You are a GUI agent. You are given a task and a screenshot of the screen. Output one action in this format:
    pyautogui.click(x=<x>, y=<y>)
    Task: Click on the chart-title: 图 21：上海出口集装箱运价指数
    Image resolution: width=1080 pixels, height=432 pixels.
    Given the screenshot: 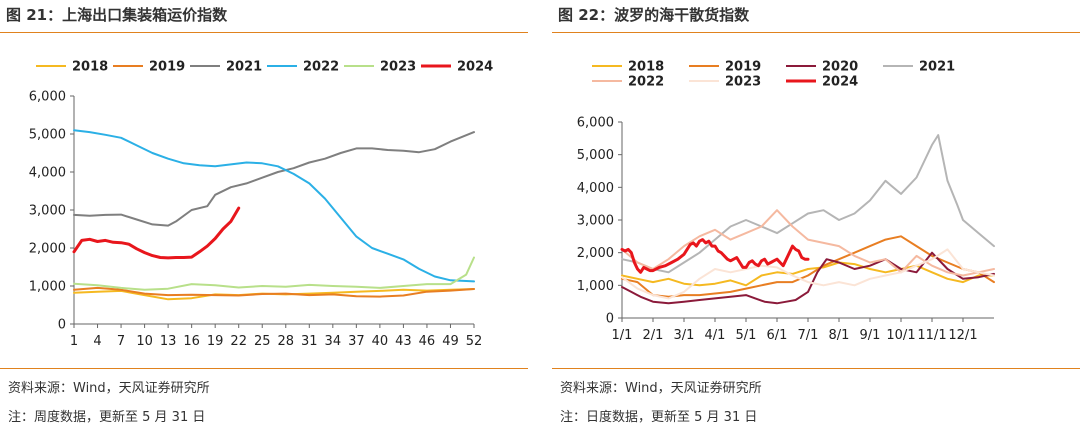 What is the action you would take?
    pyautogui.click(x=117, y=15)
    